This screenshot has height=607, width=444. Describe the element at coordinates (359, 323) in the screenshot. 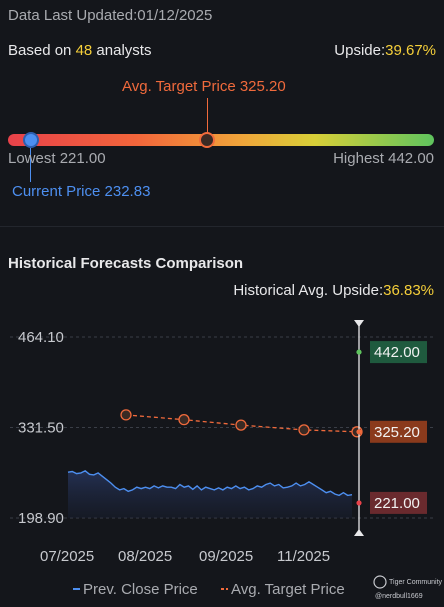

I see `crosshair-top-marker` at that location.